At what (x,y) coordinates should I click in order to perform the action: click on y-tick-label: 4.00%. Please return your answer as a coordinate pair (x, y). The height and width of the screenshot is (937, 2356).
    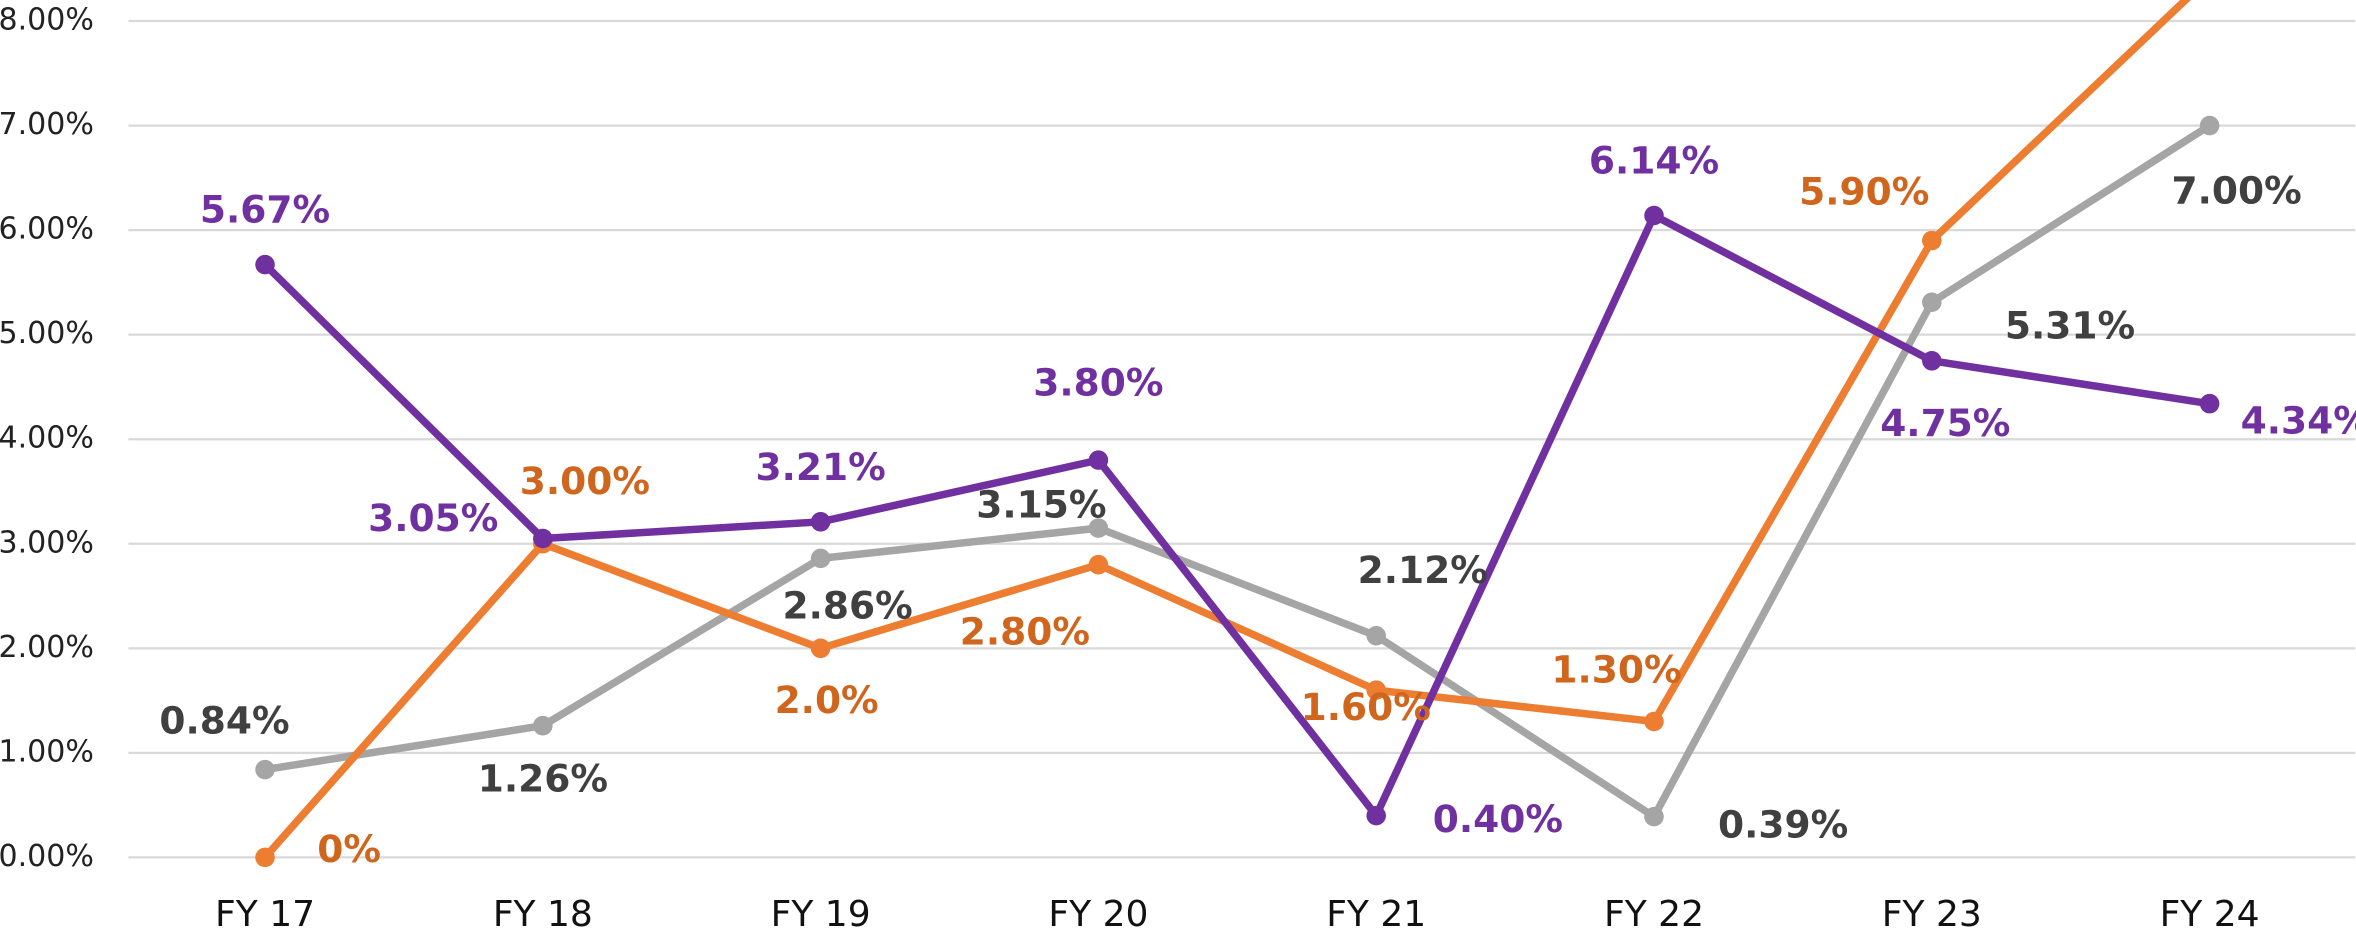
    Looking at the image, I should click on (47, 438).